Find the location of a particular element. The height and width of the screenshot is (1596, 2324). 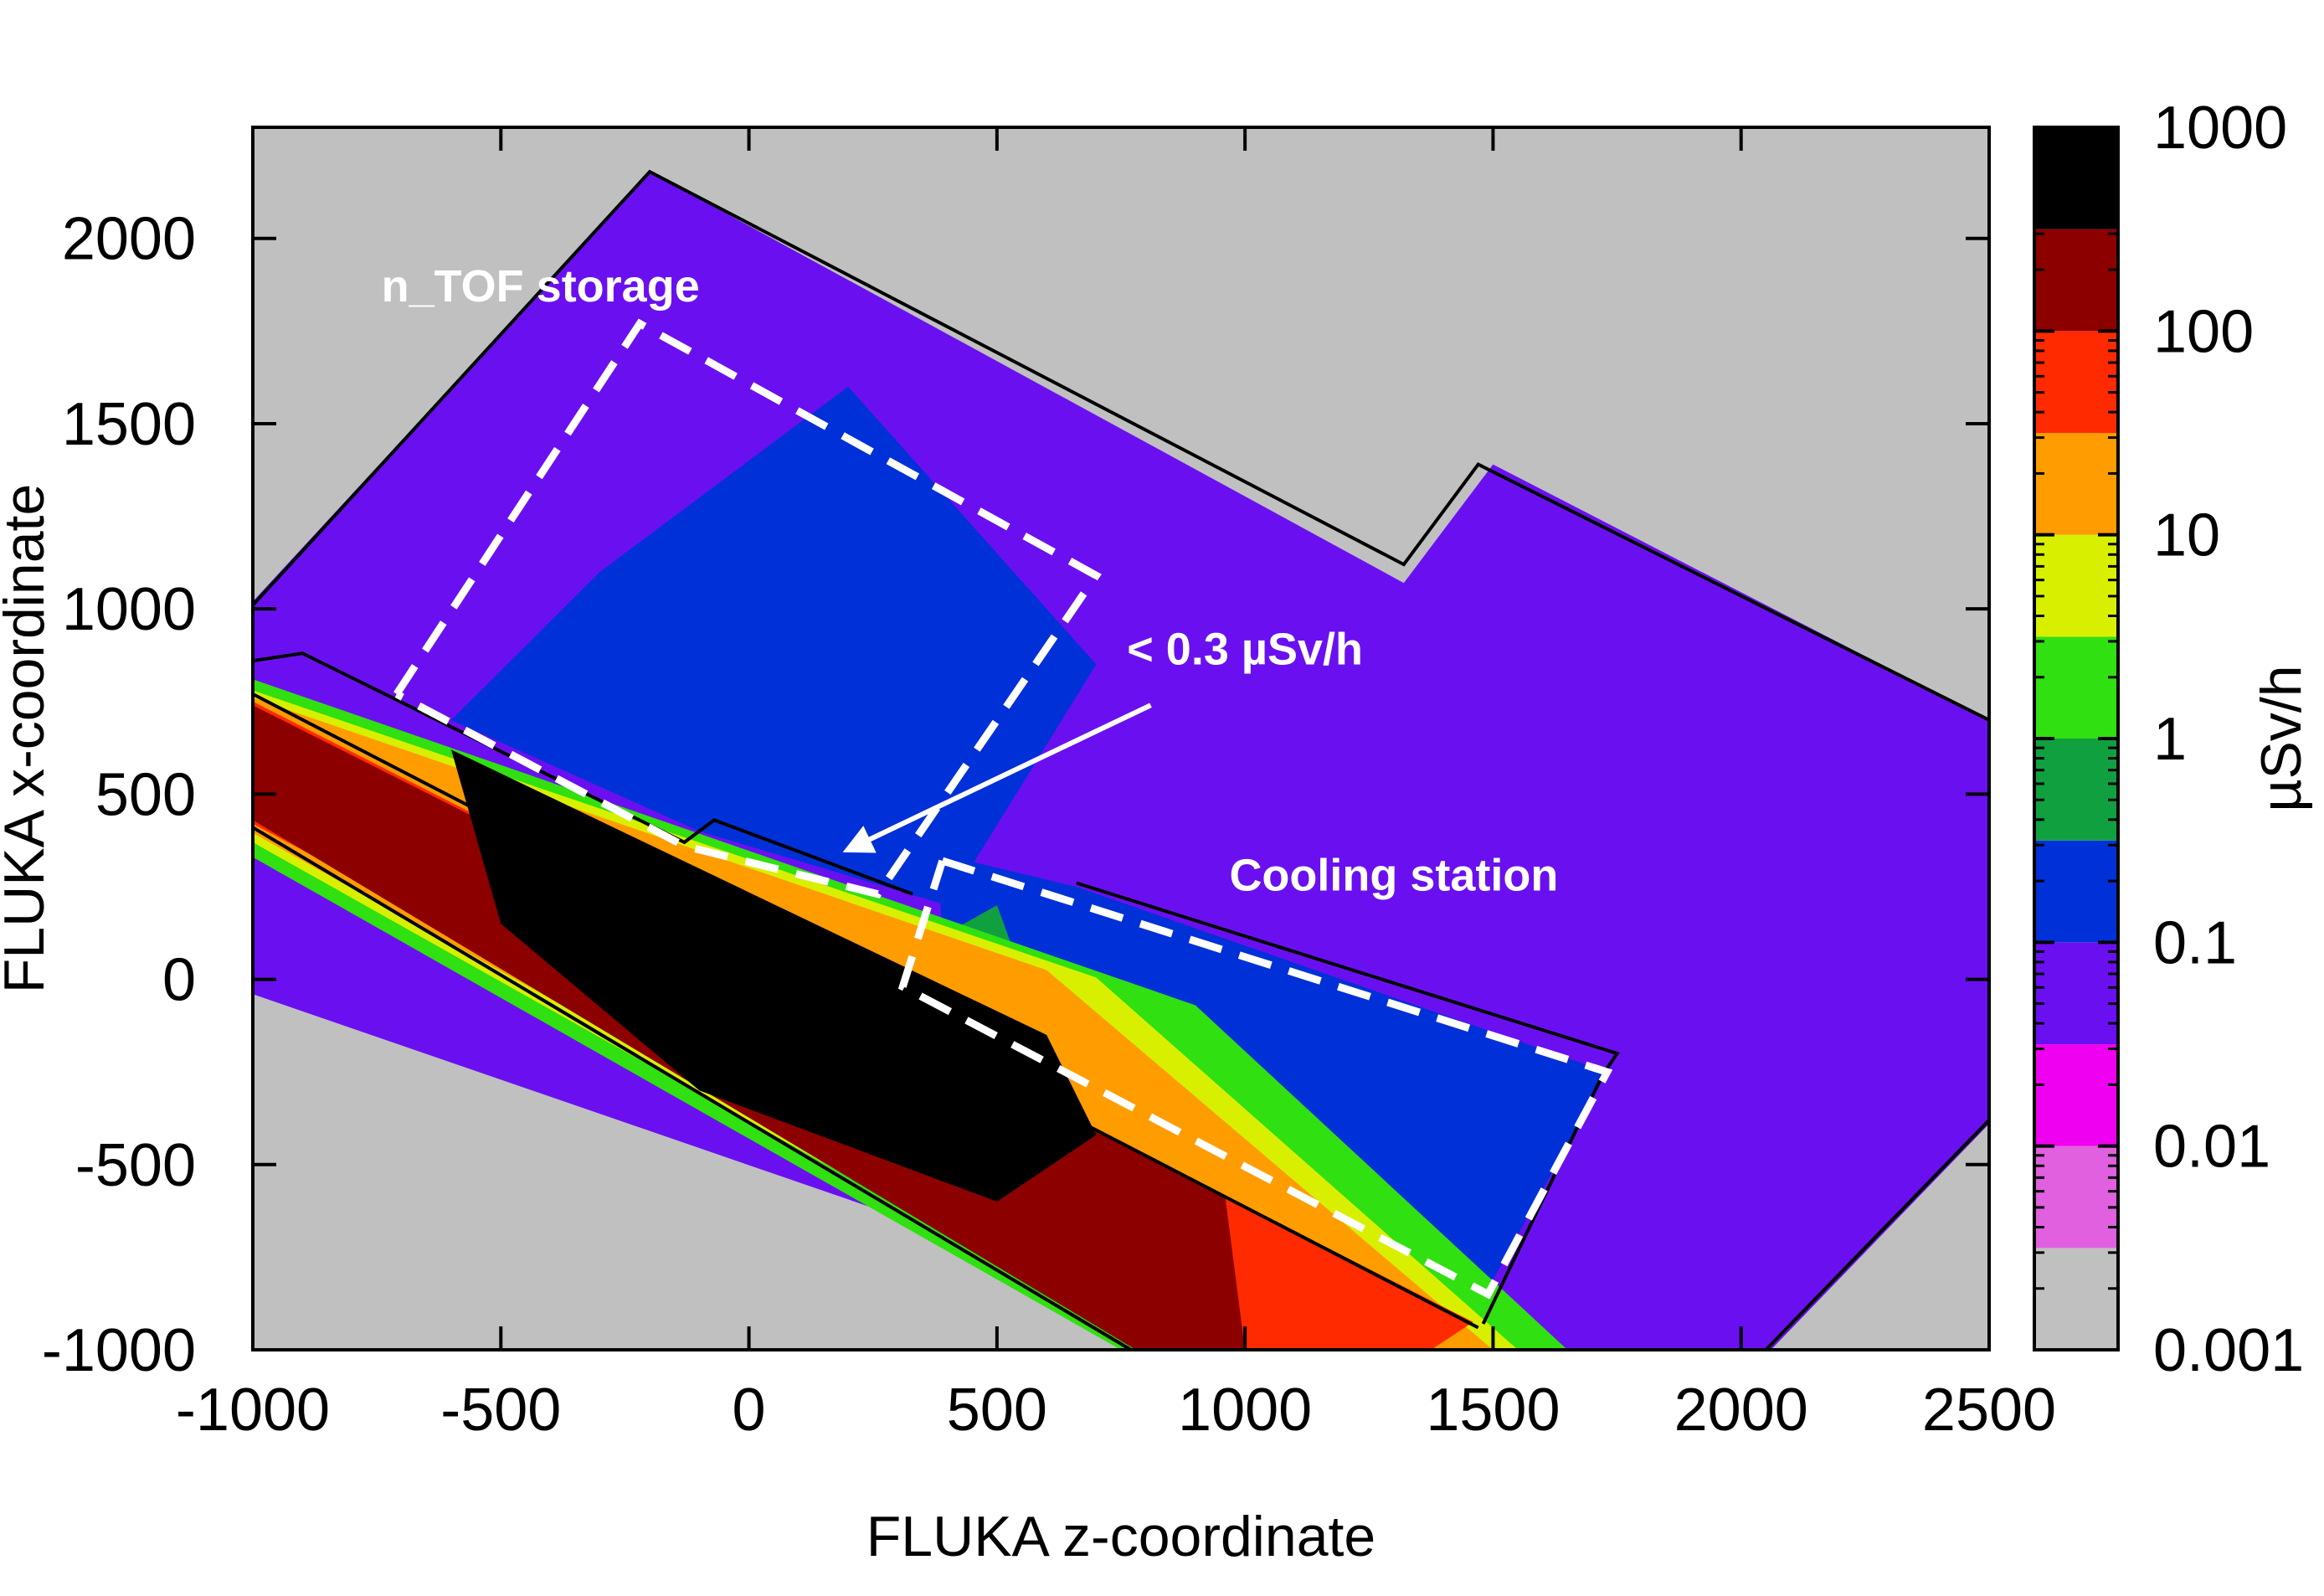

beam-black-core is located at coordinates (774, 975).